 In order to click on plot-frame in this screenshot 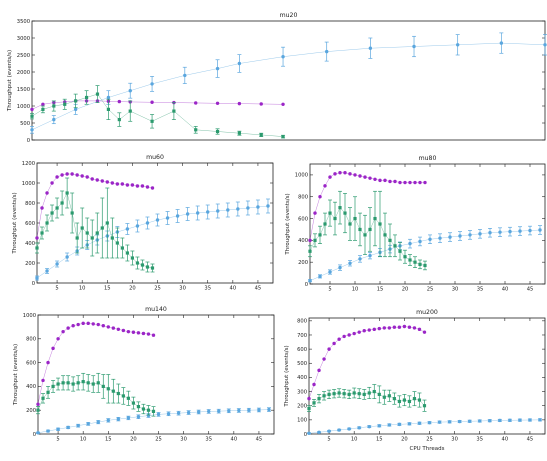, I will do `click(427, 376)`.